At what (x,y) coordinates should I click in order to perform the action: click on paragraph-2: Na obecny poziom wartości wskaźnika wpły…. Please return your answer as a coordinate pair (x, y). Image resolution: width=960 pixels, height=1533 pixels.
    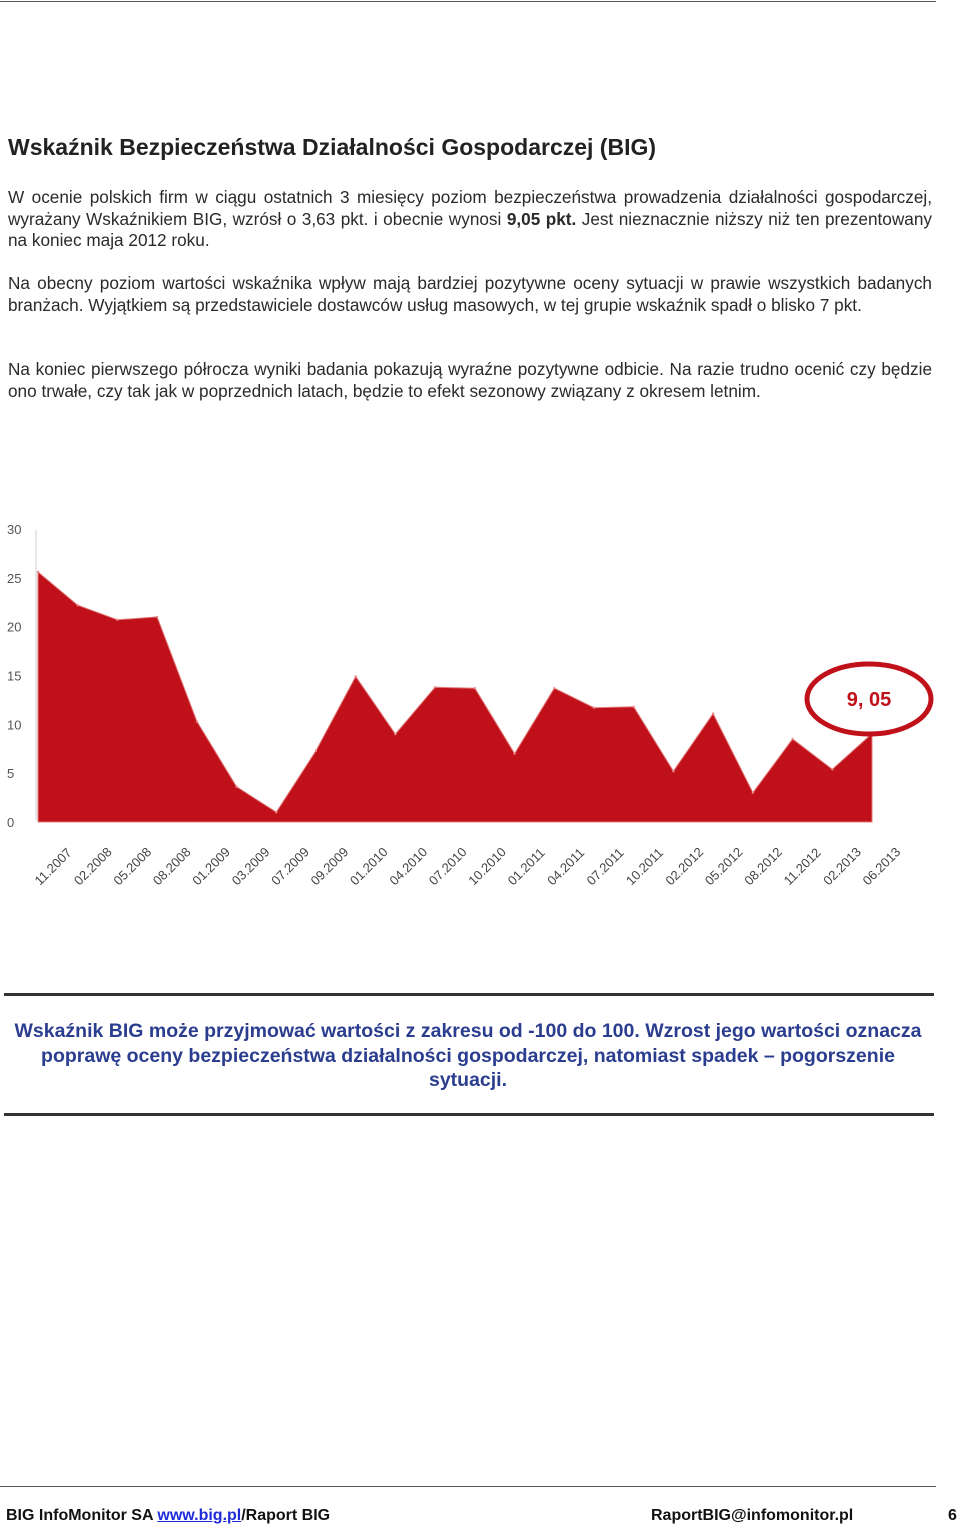
    Looking at the image, I should click on (470, 294).